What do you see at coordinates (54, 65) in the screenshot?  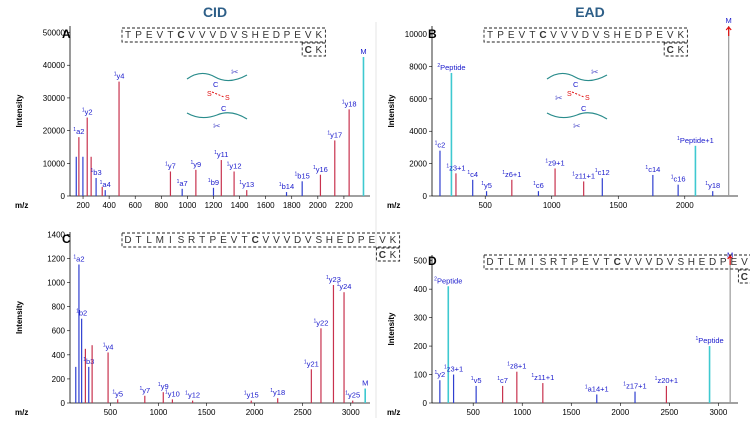 I see `y-tick-label: 40000` at bounding box center [54, 65].